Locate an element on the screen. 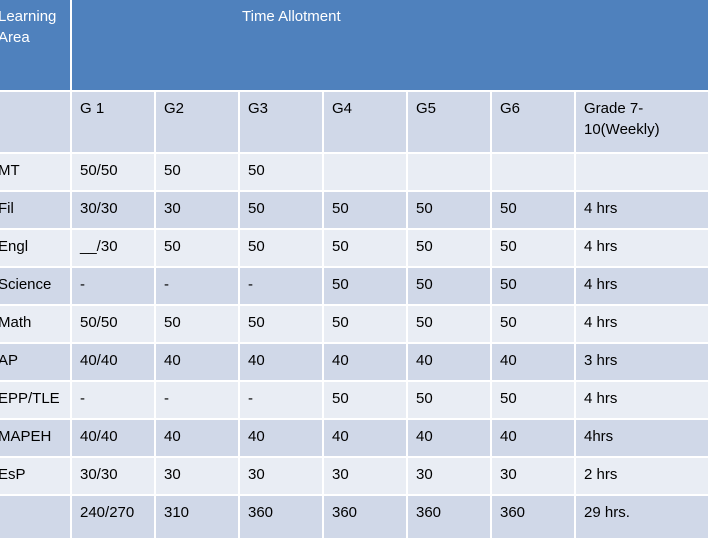 The width and height of the screenshot is (720, 540). row-cell: 4hrs is located at coordinates (643, 439).